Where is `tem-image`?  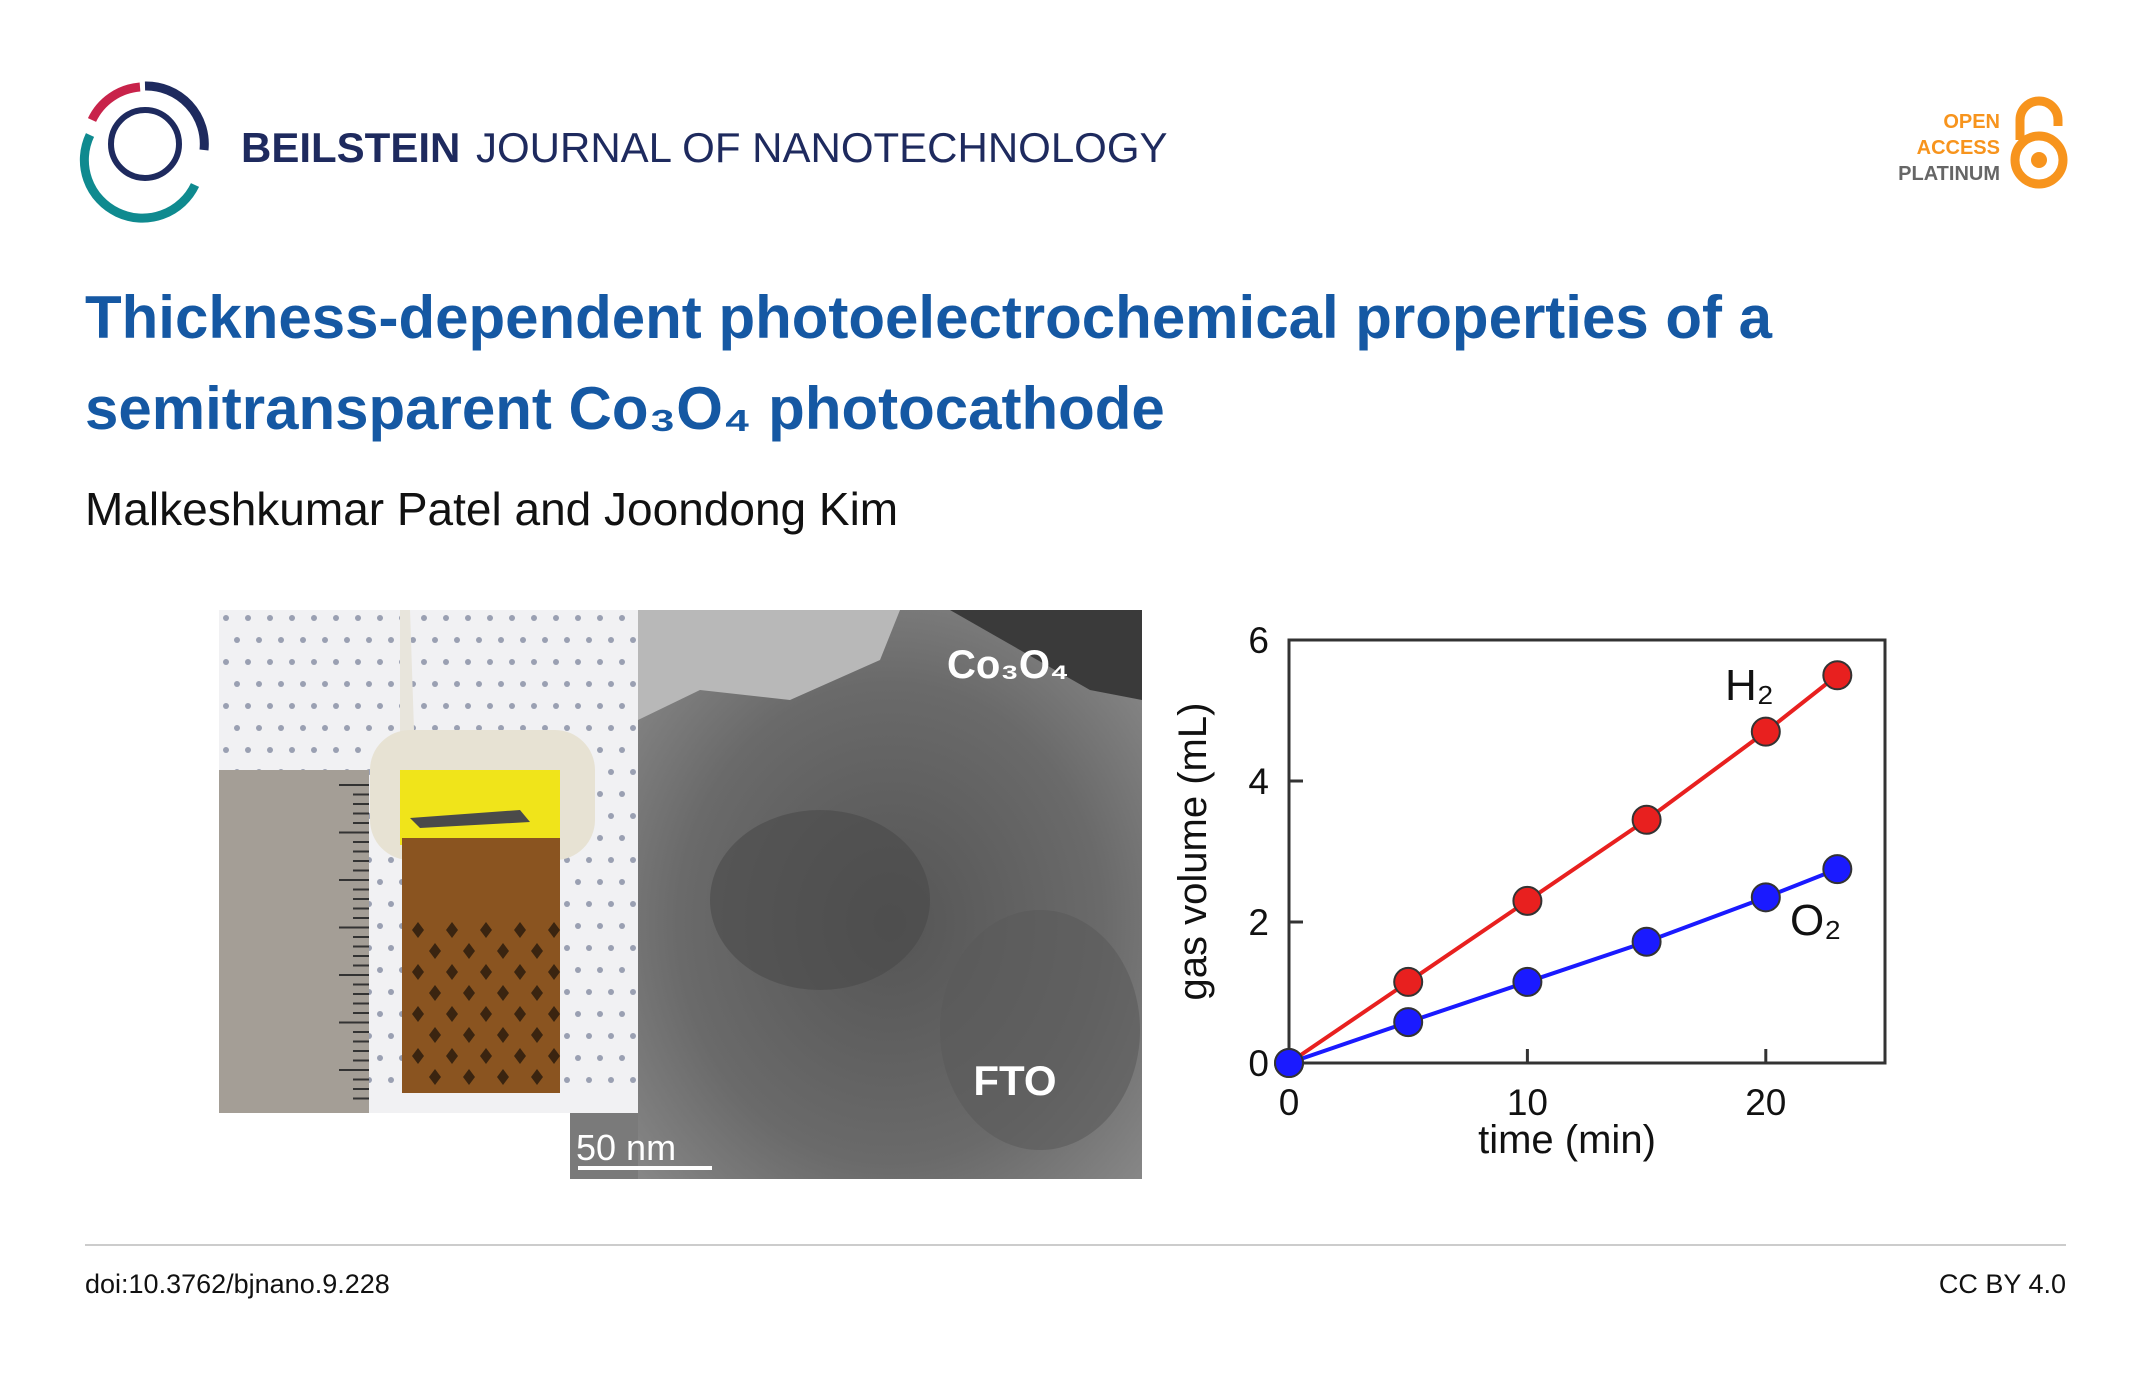 tem-image is located at coordinates (856, 894).